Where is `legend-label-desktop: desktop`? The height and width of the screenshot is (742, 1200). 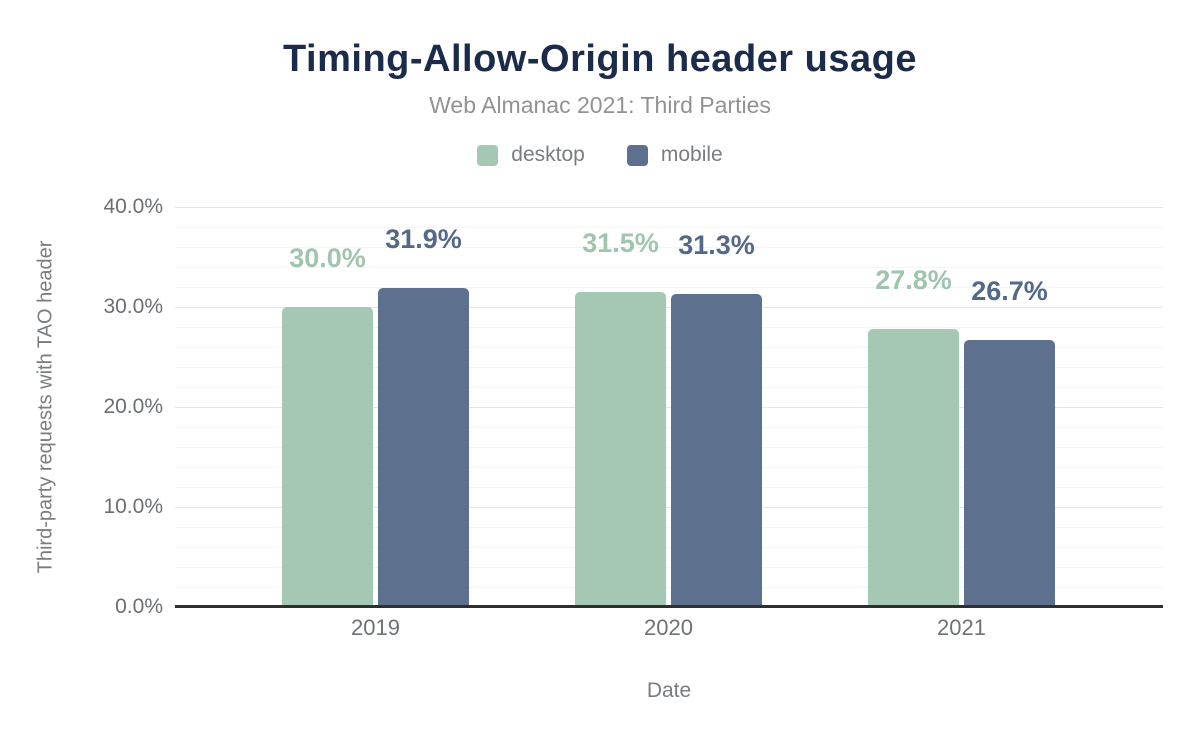
legend-label-desktop: desktop is located at coordinates (548, 154).